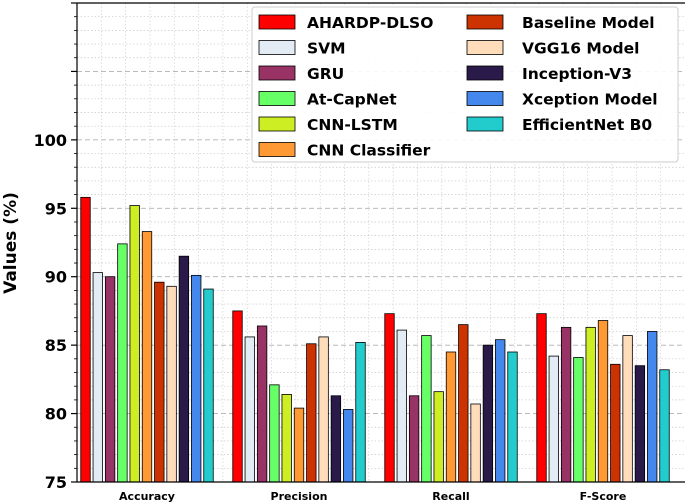 The image size is (685, 504). What do you see at coordinates (369, 151) in the screenshot?
I see `legend-label: CNN Classifier` at bounding box center [369, 151].